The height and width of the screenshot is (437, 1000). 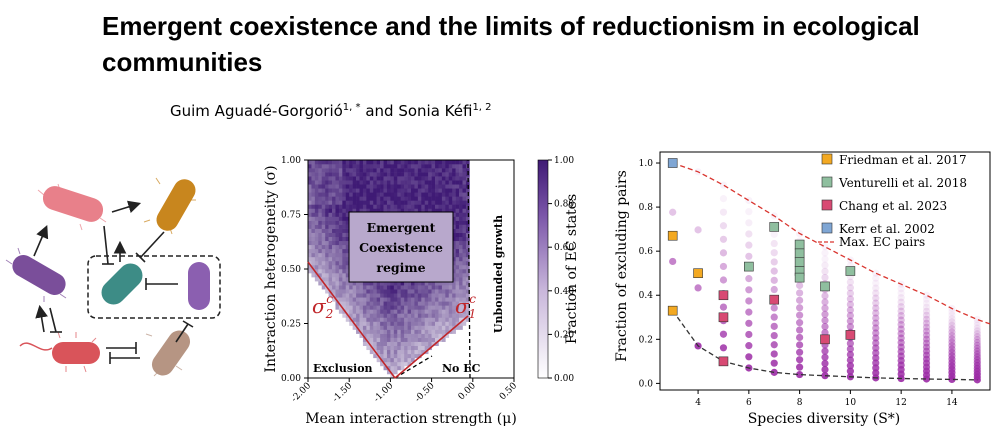 What do you see at coordinates (508, 391) in the screenshot?
I see `heatmap-x-tick-label: 0.50` at bounding box center [508, 391].